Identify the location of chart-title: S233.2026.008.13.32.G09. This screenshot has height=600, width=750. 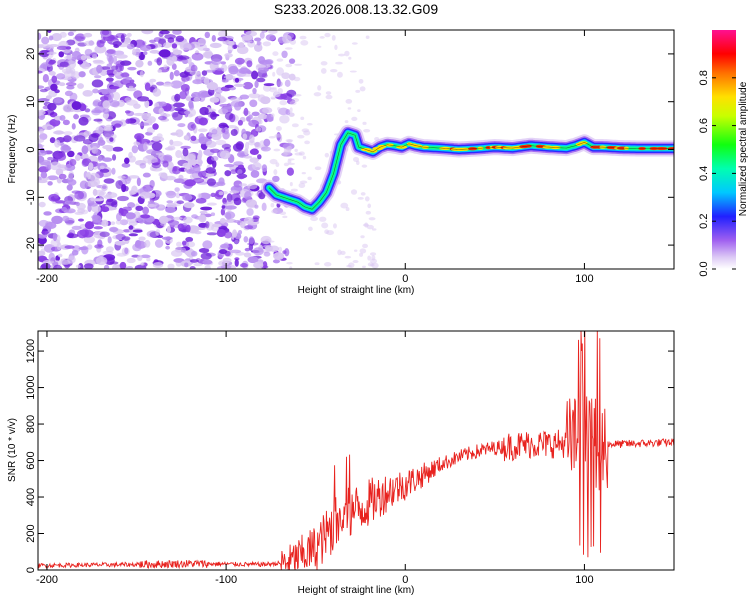
(356, 9).